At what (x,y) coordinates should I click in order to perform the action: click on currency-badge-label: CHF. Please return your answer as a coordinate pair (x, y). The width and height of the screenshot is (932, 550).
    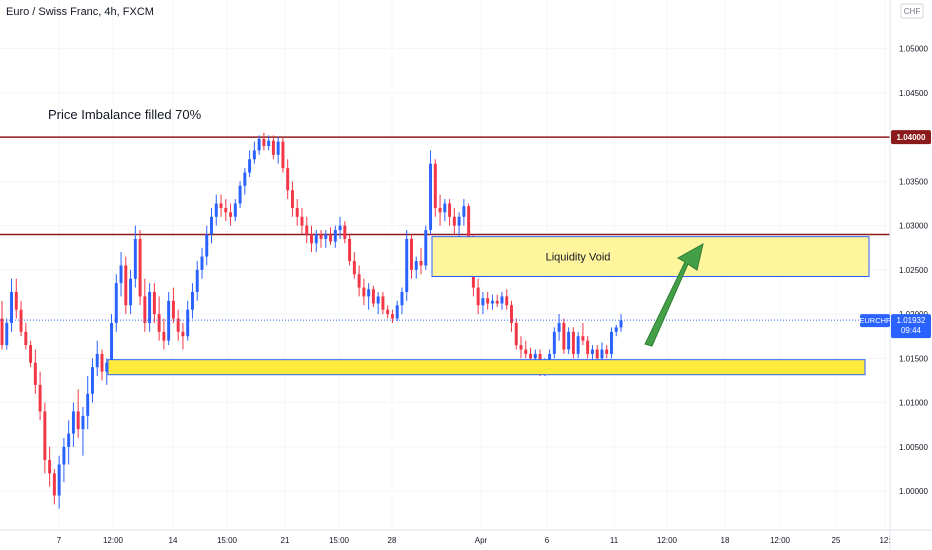
    Looking at the image, I should click on (912, 11).